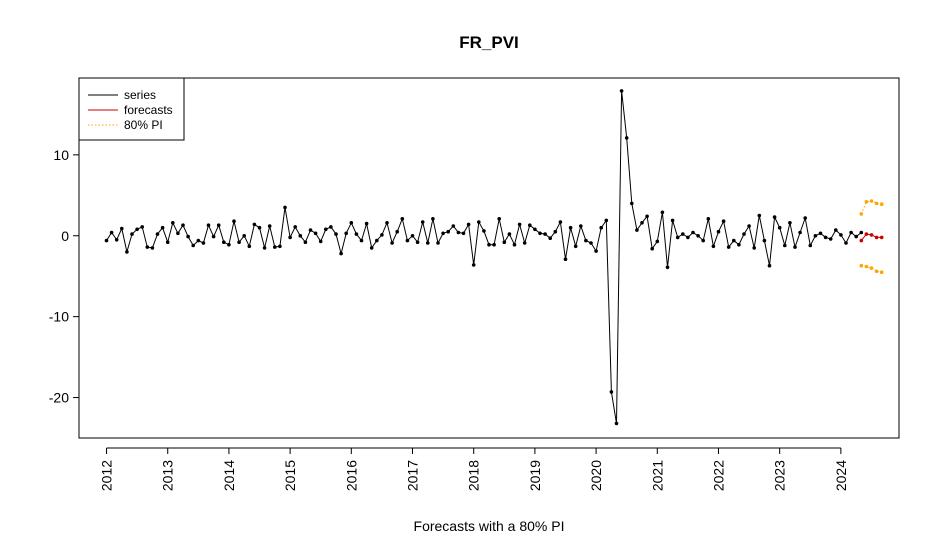 The image size is (940, 537). What do you see at coordinates (841, 475) in the screenshot?
I see `x-tick-label: 2024` at bounding box center [841, 475].